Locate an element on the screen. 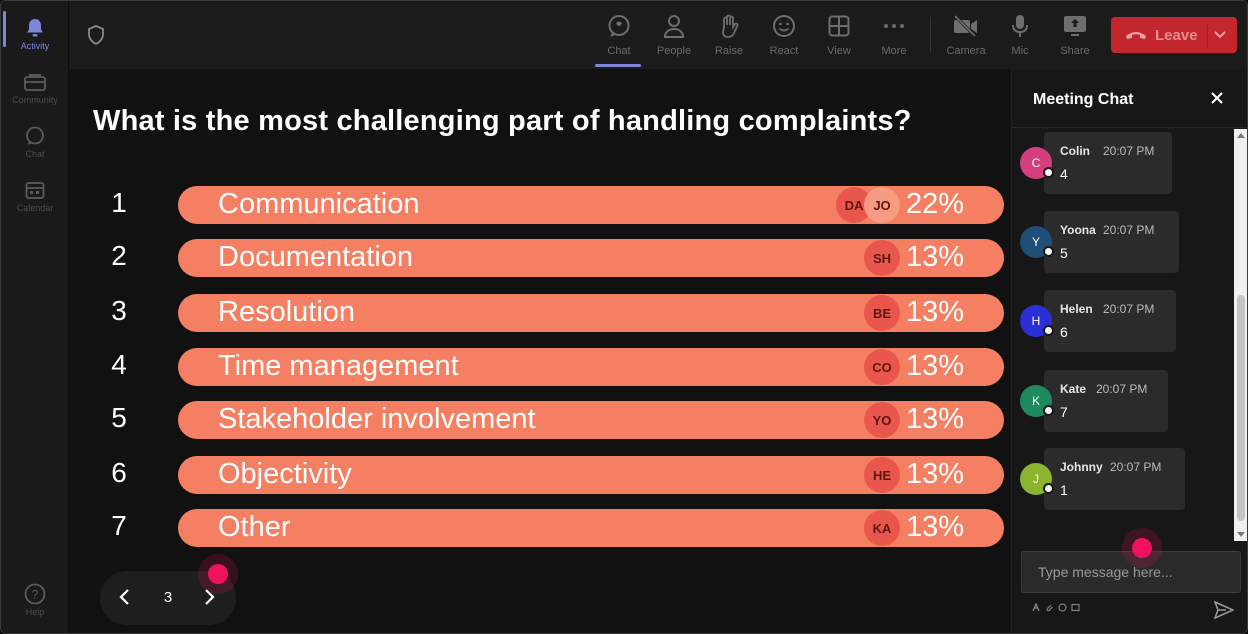 The image size is (1248, 634). chat-bubble-icon is located at coordinates (35, 136).